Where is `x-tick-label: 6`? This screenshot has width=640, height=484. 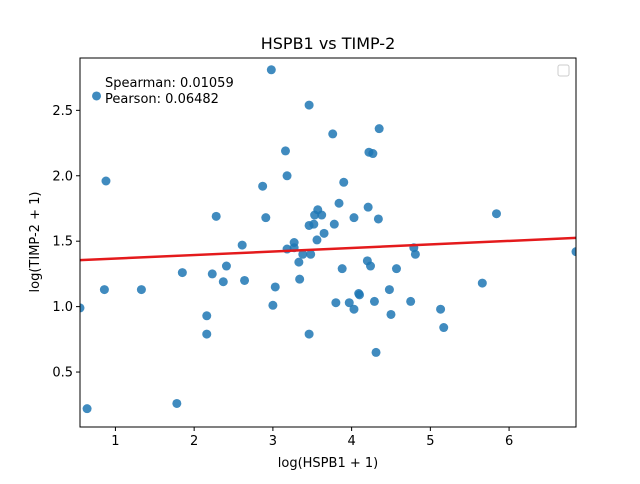
x-tick-label: 6 is located at coordinates (509, 441).